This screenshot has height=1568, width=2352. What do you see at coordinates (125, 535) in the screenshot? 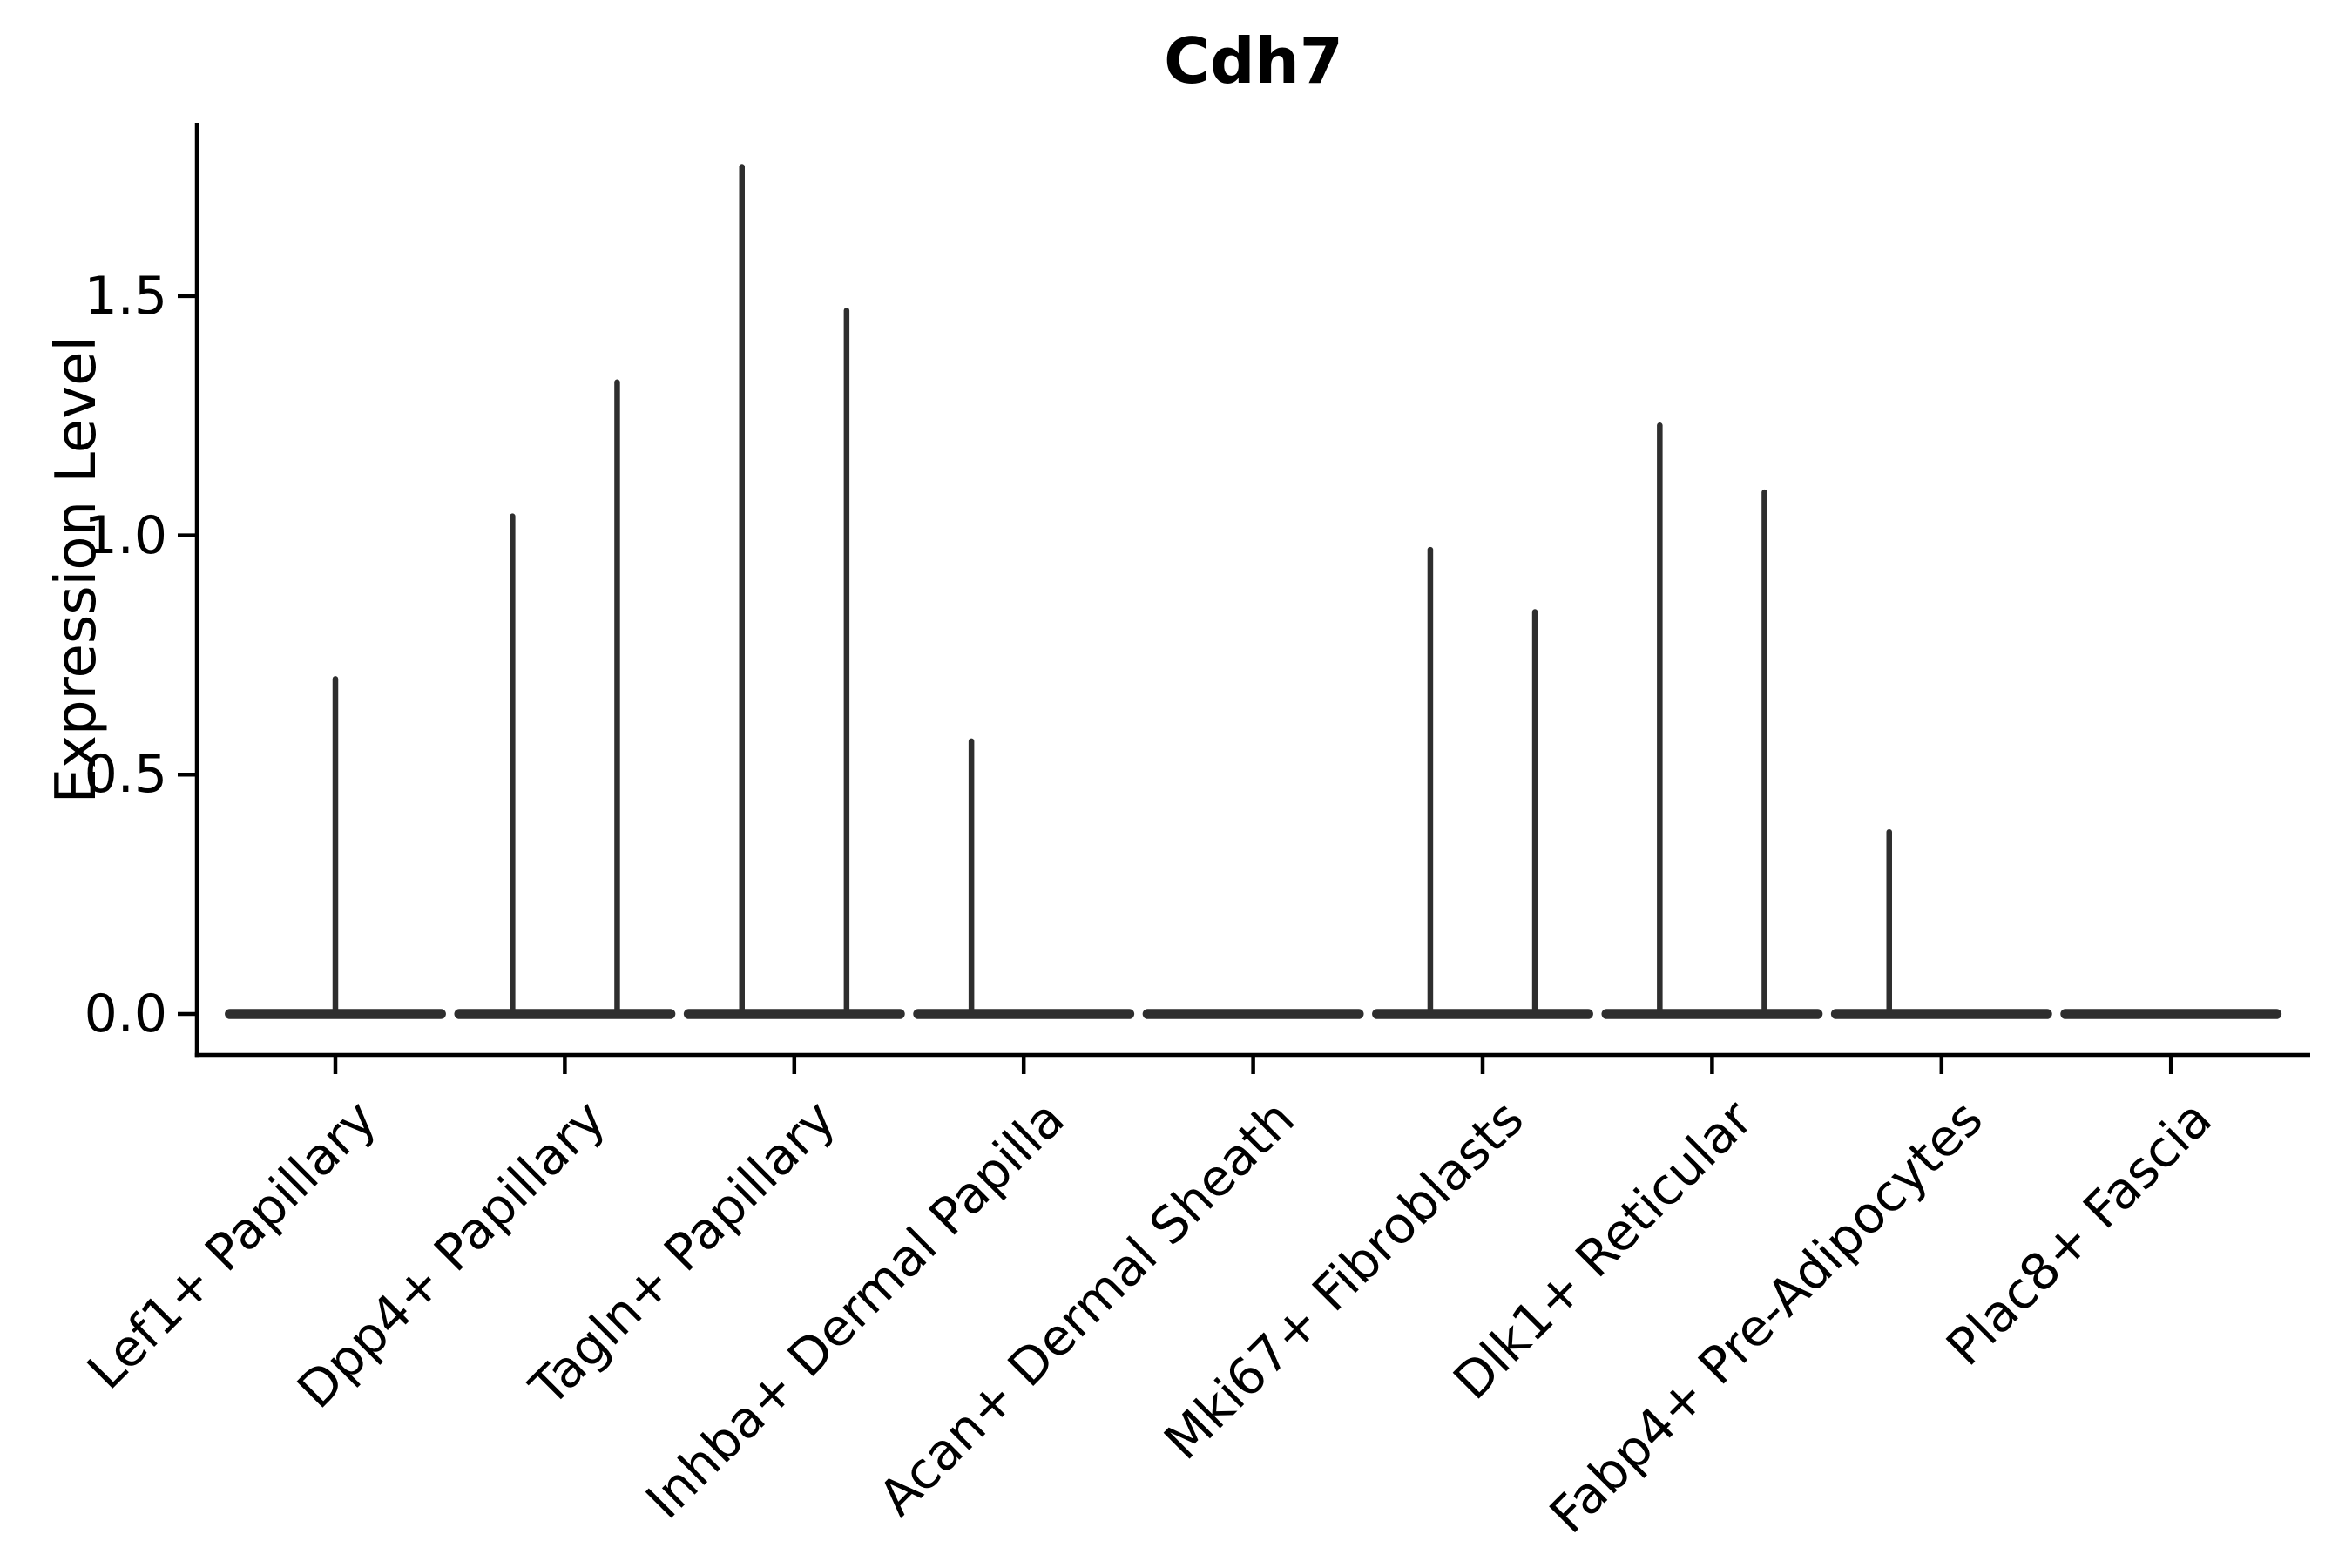
I see `y-tick-label: 1.0` at bounding box center [125, 535].